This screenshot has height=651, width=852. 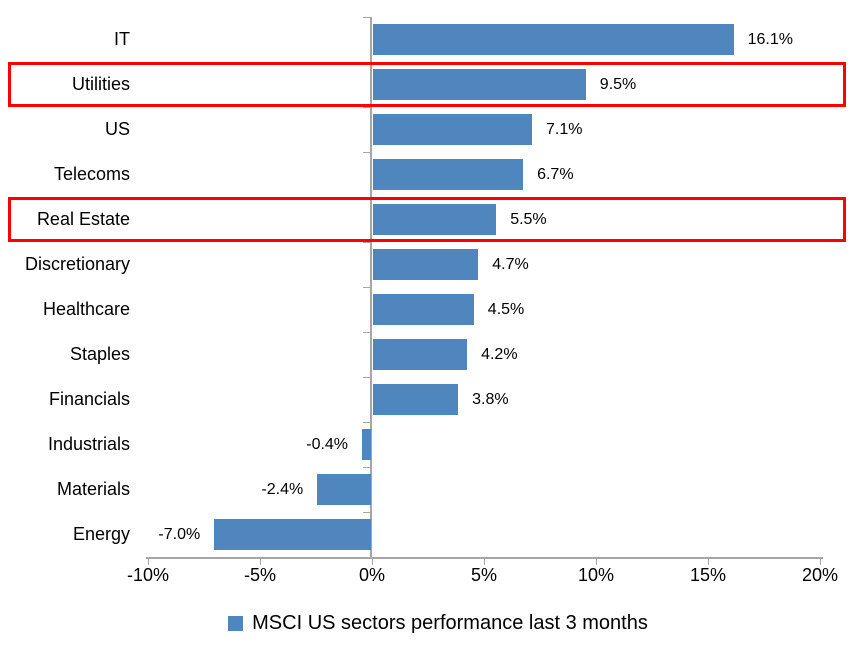 What do you see at coordinates (86, 309) in the screenshot?
I see `category-label: Healthcare` at bounding box center [86, 309].